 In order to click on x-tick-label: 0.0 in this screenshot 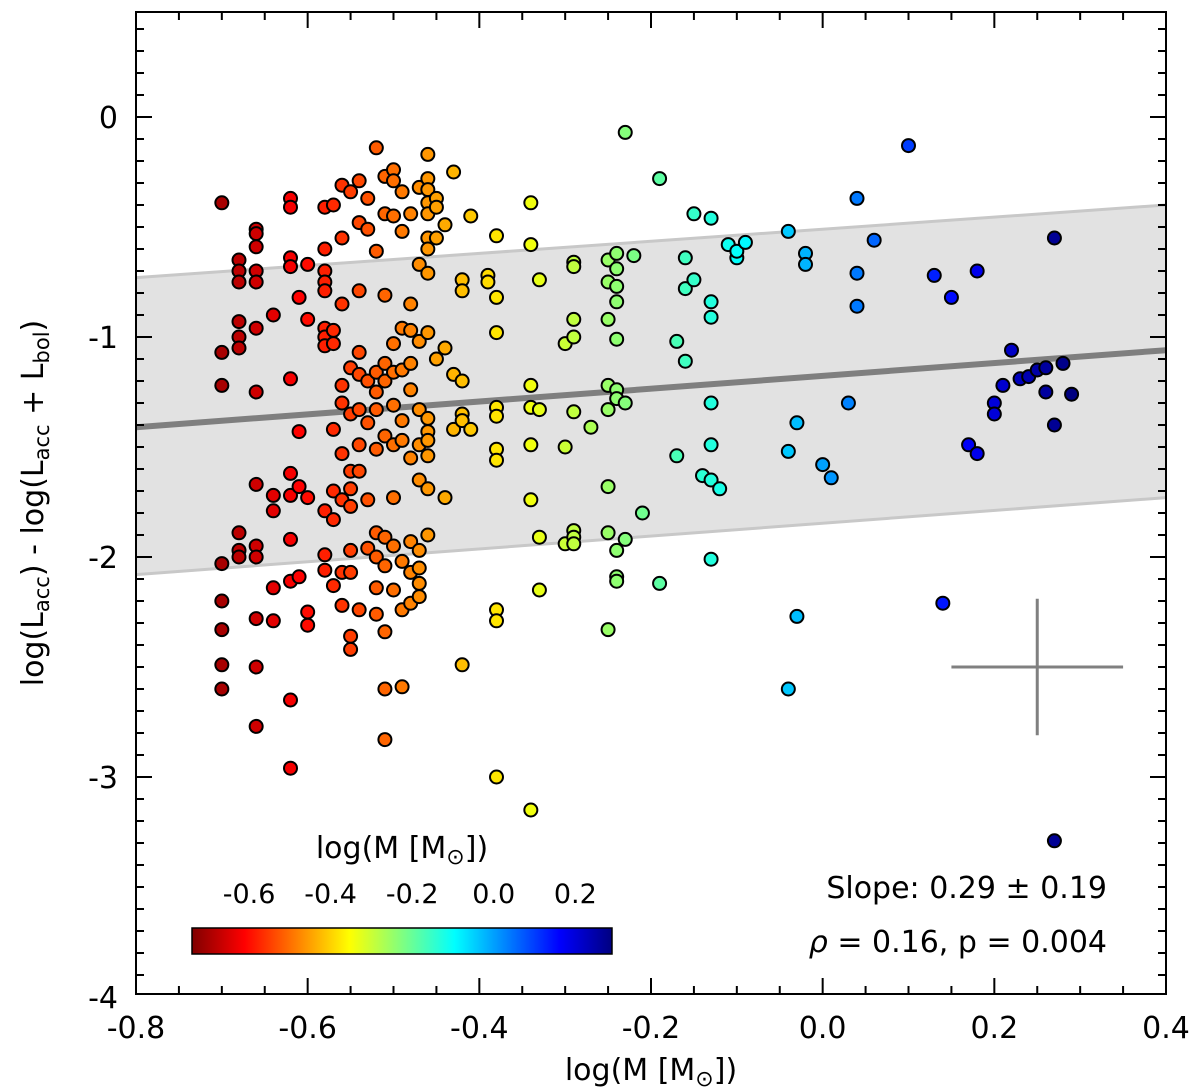, I will do `click(823, 1028)`.